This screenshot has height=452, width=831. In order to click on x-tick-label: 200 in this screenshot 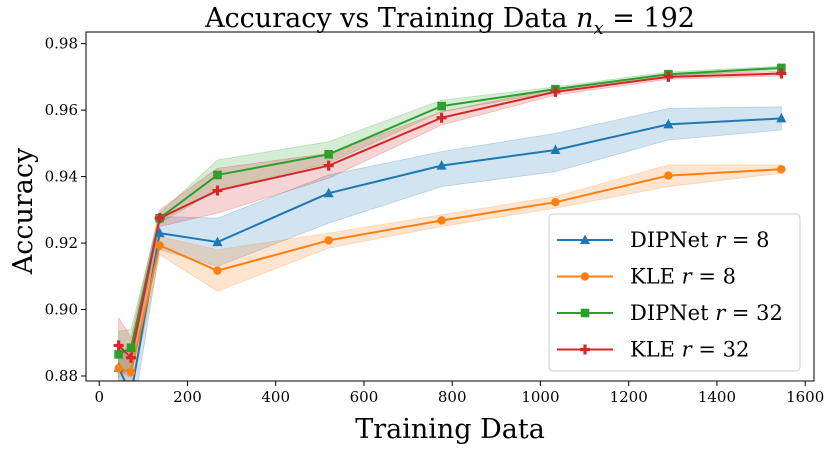, I will do `click(187, 397)`.